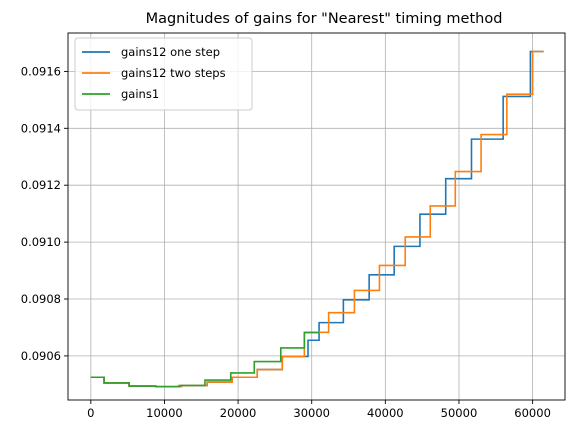 Image resolution: width=574 pixels, height=435 pixels. I want to click on legend-label-2: gains12 two steps, so click(173, 73).